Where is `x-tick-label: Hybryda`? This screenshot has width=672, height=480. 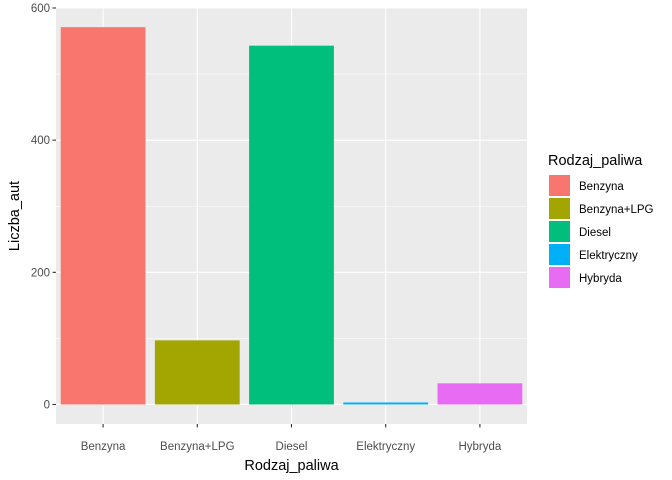
x-tick-label: Hybryda is located at coordinates (479, 447).